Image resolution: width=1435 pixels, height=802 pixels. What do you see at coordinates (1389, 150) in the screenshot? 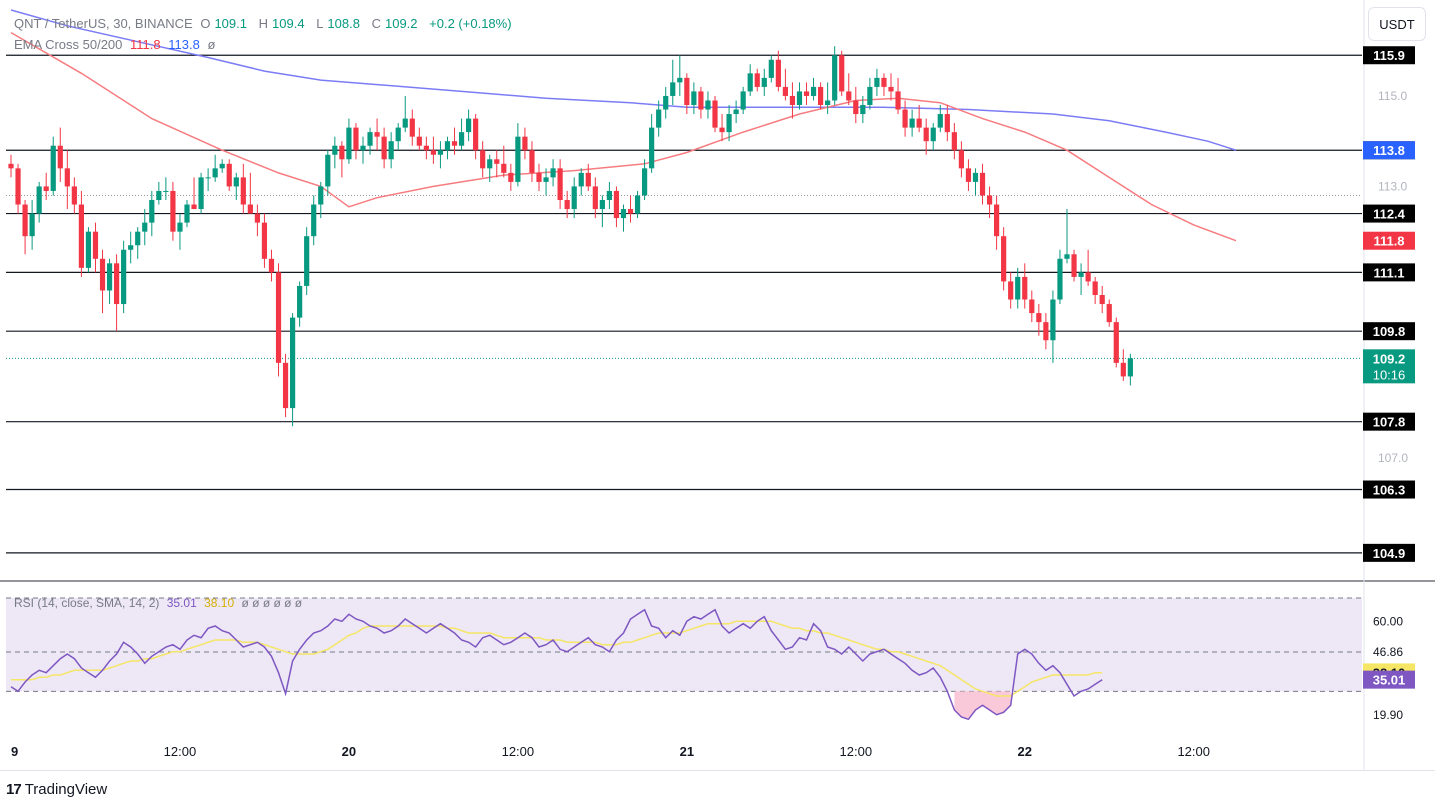
I see `price-badge` at bounding box center [1389, 150].